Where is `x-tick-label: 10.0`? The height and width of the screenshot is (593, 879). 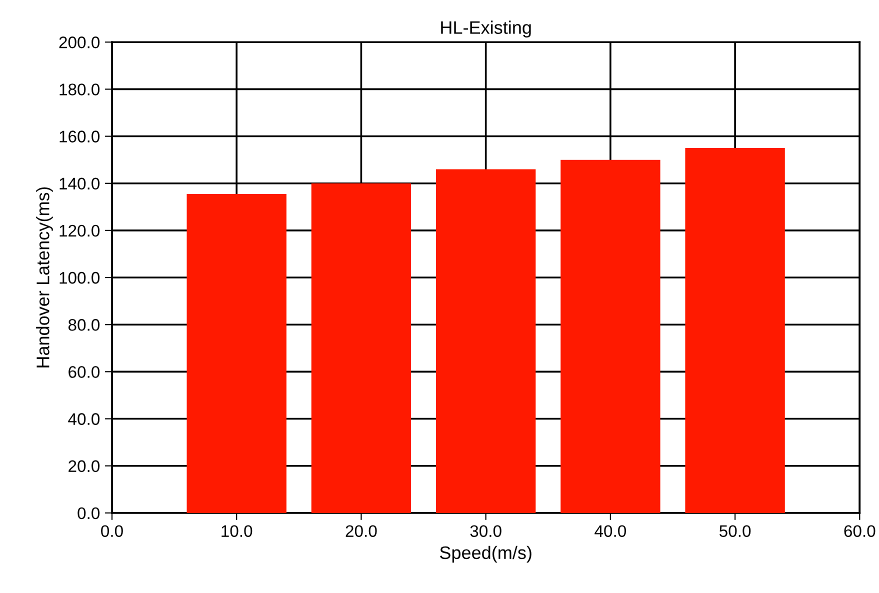 x-tick-label: 10.0 is located at coordinates (237, 531).